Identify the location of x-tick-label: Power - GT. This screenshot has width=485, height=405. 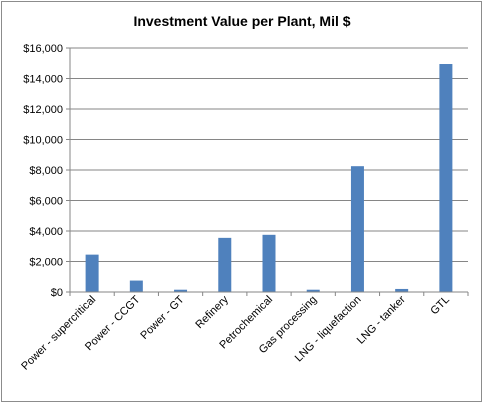
(162, 317).